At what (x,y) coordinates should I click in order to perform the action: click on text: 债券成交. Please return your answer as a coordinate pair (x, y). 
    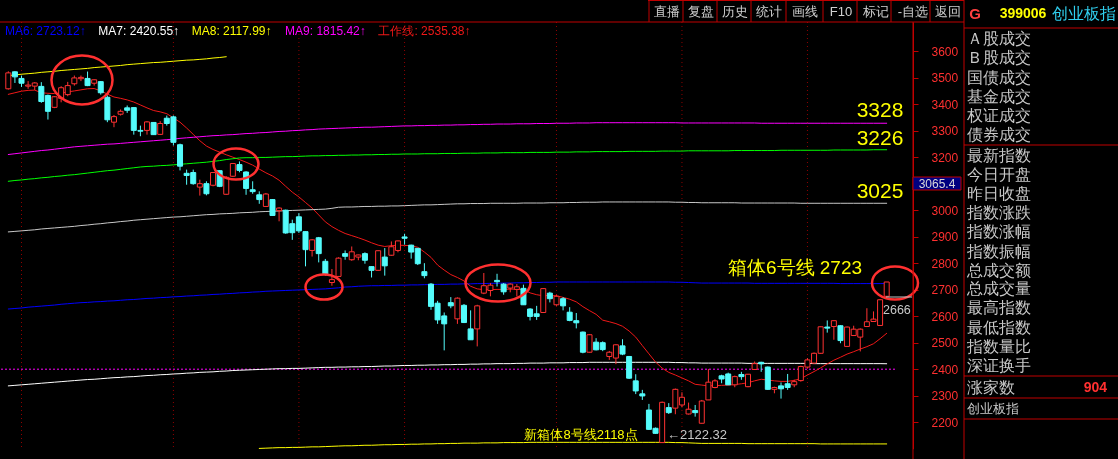
    Looking at the image, I should click on (999, 134).